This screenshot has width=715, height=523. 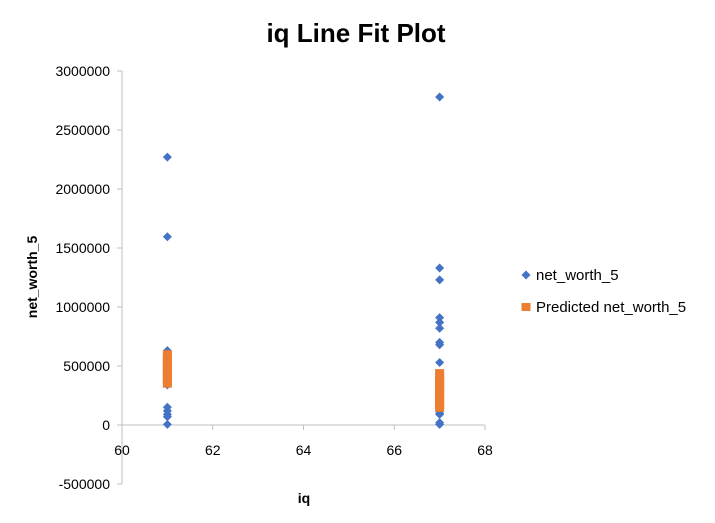 I want to click on legend-item: net_worth_5, so click(x=570, y=275).